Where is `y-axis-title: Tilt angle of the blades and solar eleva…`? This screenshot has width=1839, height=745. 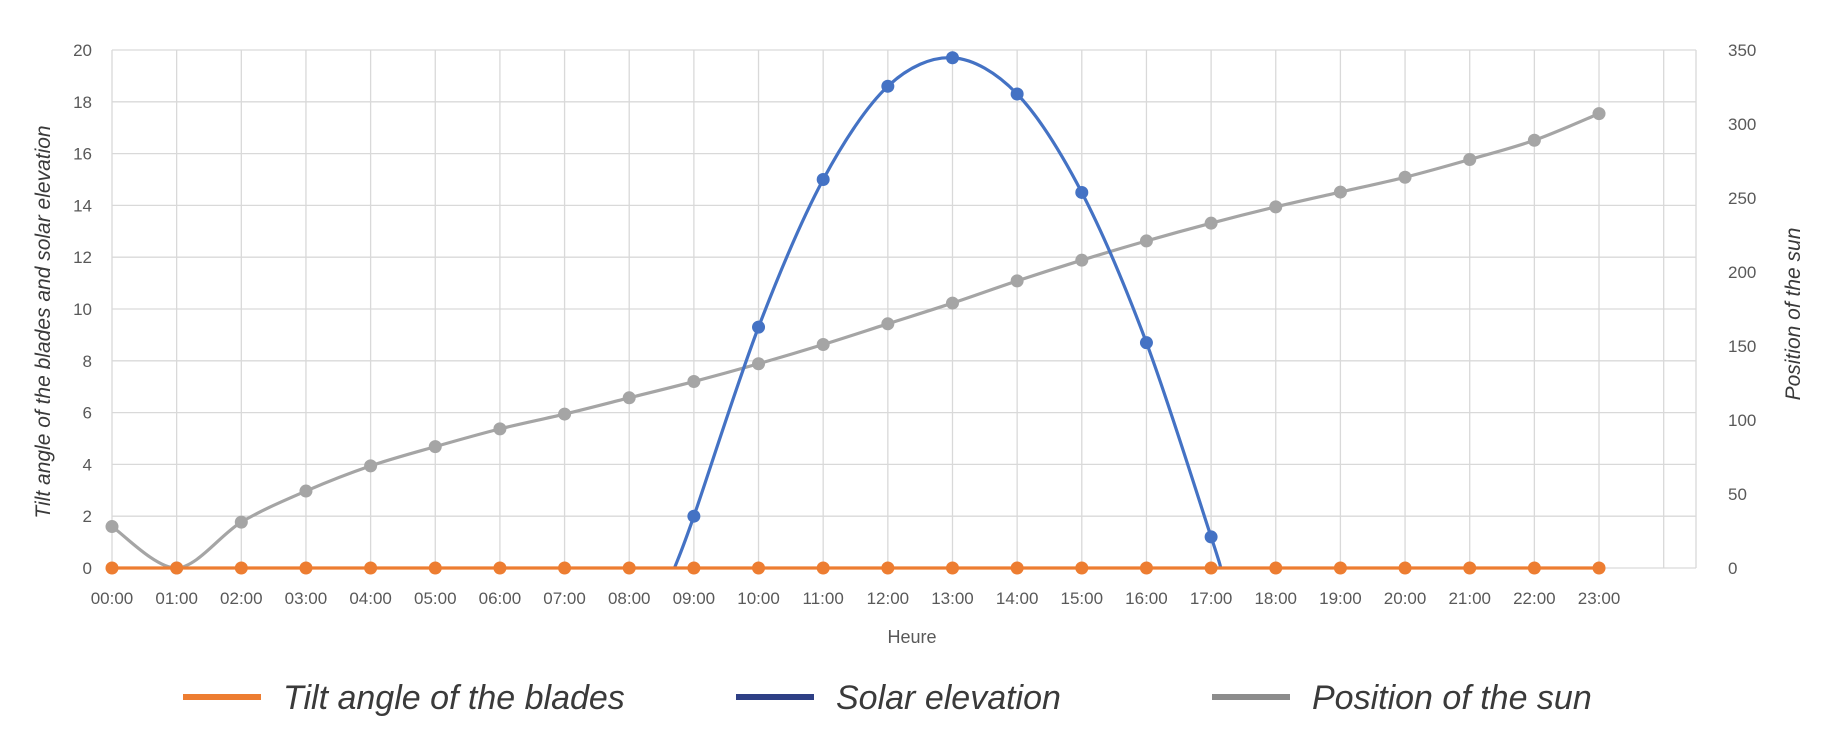
y-axis-title: Tilt angle of the blades and solar eleva… is located at coordinates (43, 321).